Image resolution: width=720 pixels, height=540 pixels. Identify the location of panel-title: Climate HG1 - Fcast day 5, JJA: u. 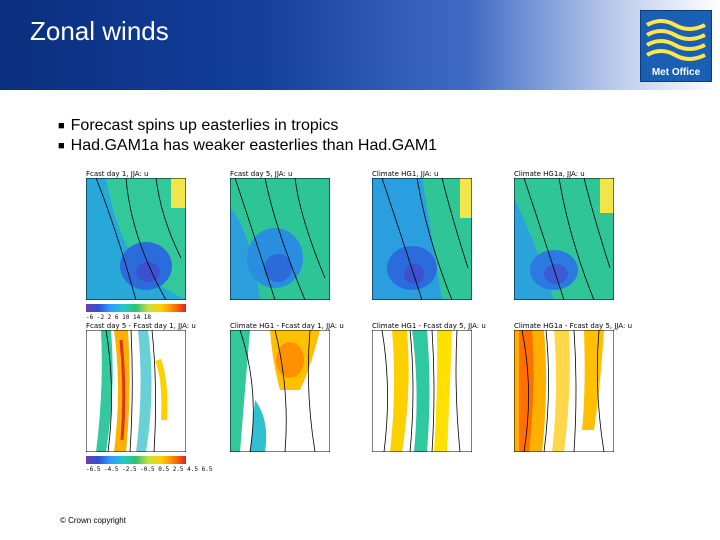
(429, 326).